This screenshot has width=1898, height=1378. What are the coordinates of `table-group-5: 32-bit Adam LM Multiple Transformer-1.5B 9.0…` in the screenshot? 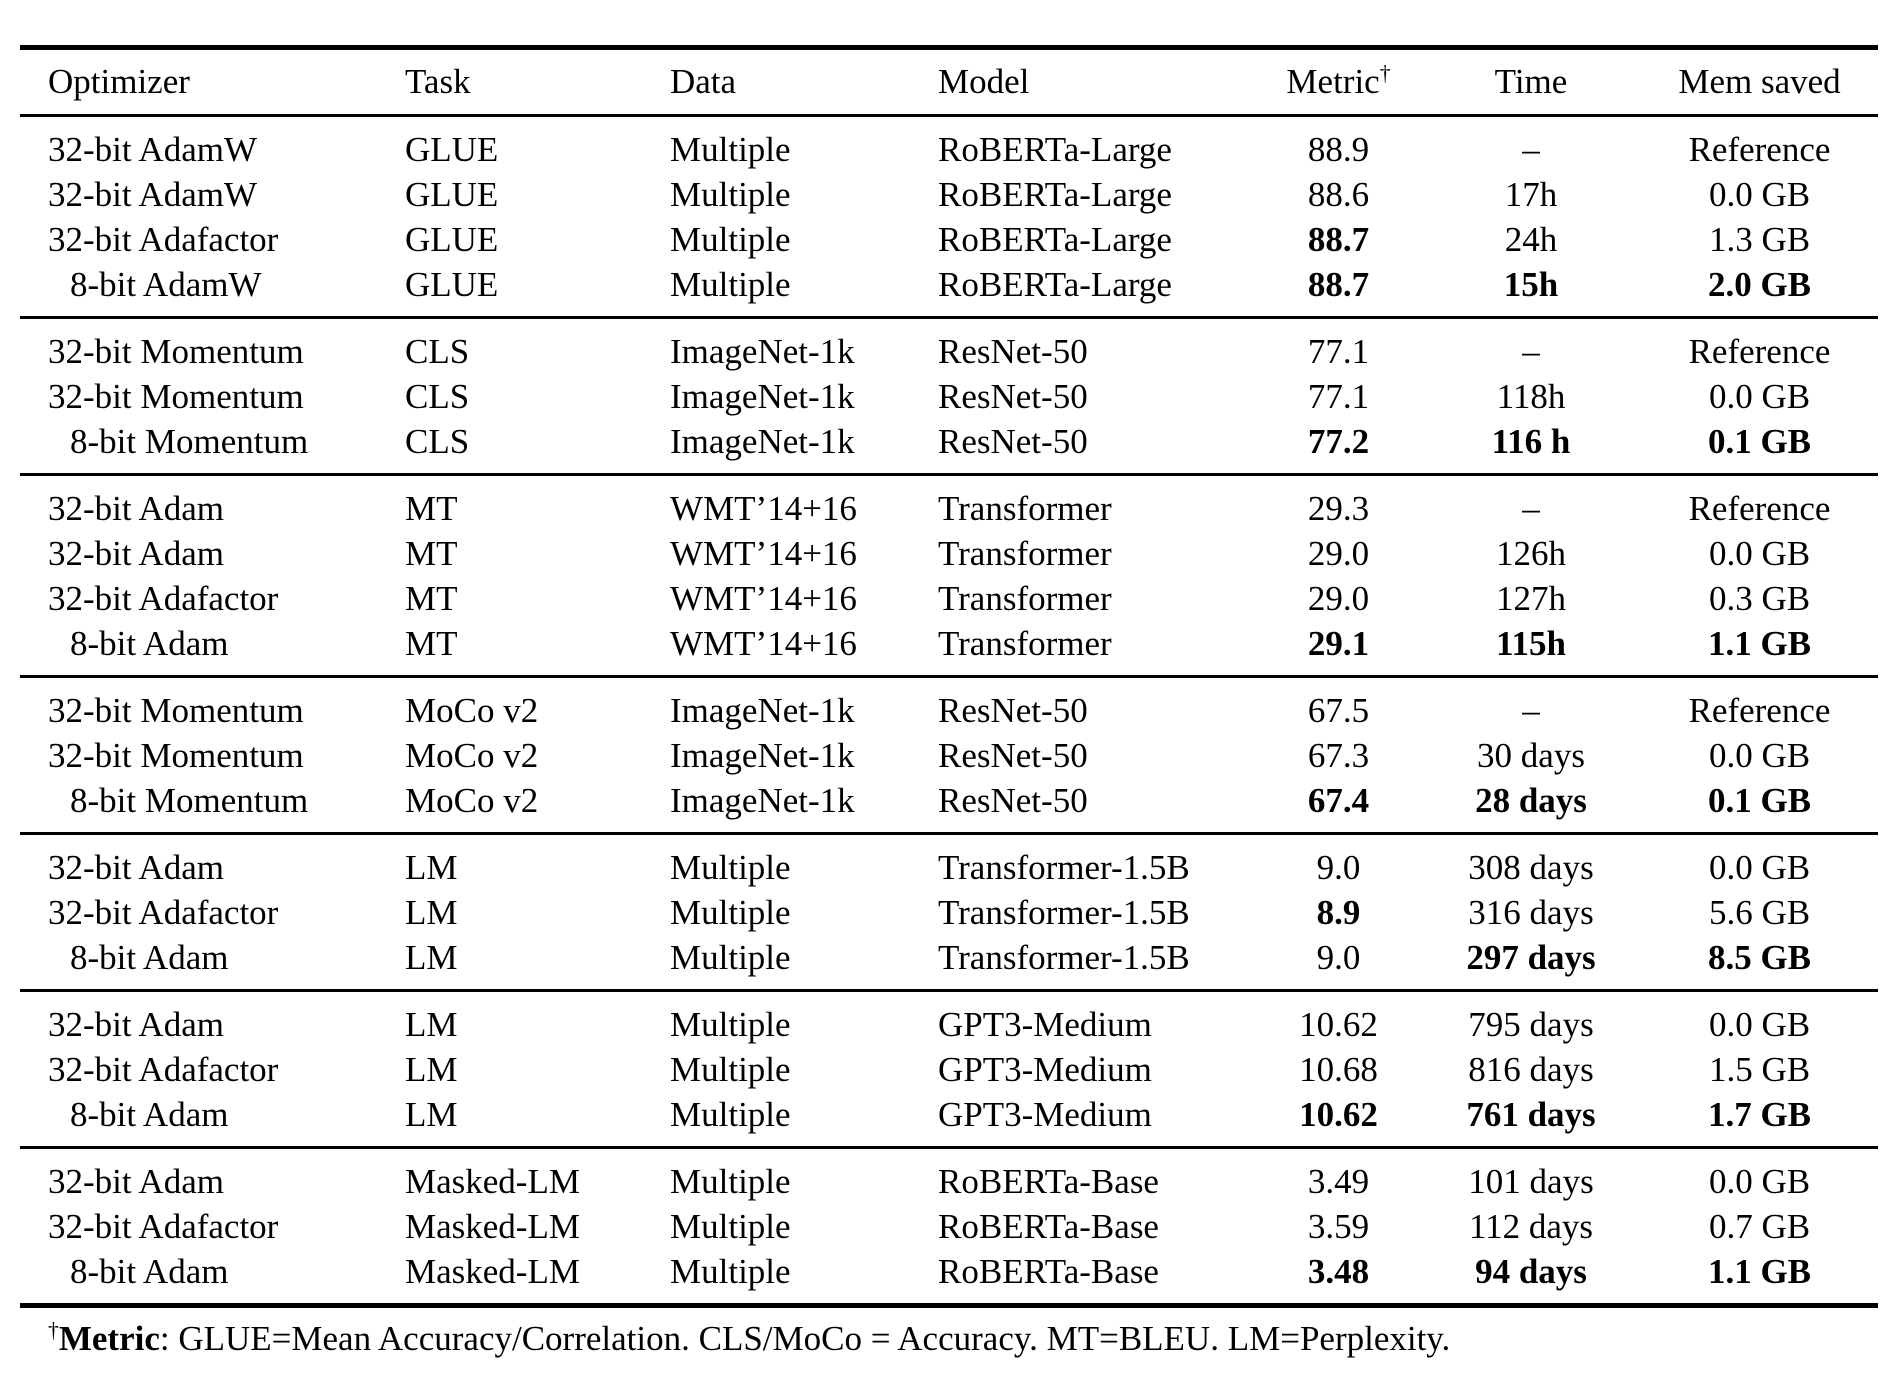 It's located at (949, 912).